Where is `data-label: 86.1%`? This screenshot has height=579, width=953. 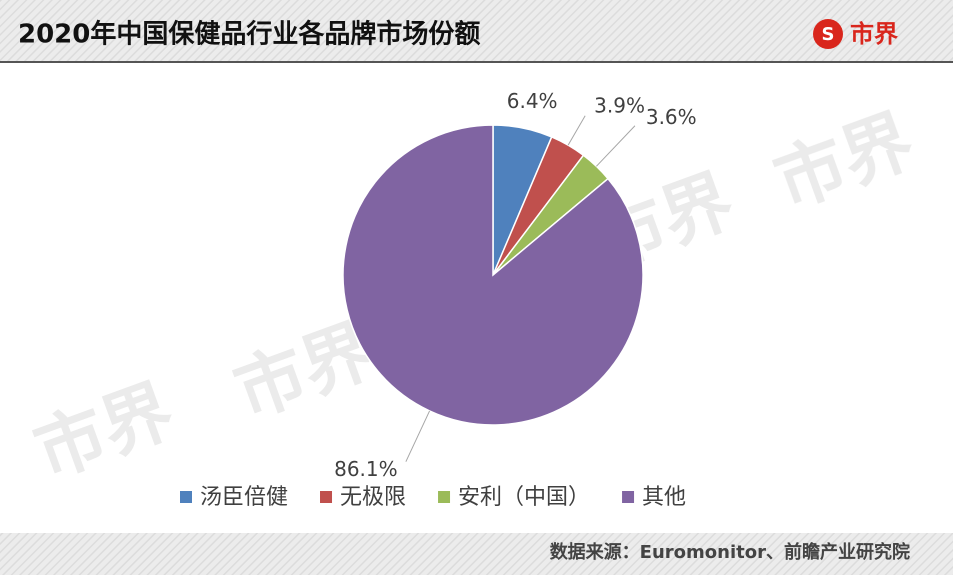
data-label: 86.1% is located at coordinates (366, 469).